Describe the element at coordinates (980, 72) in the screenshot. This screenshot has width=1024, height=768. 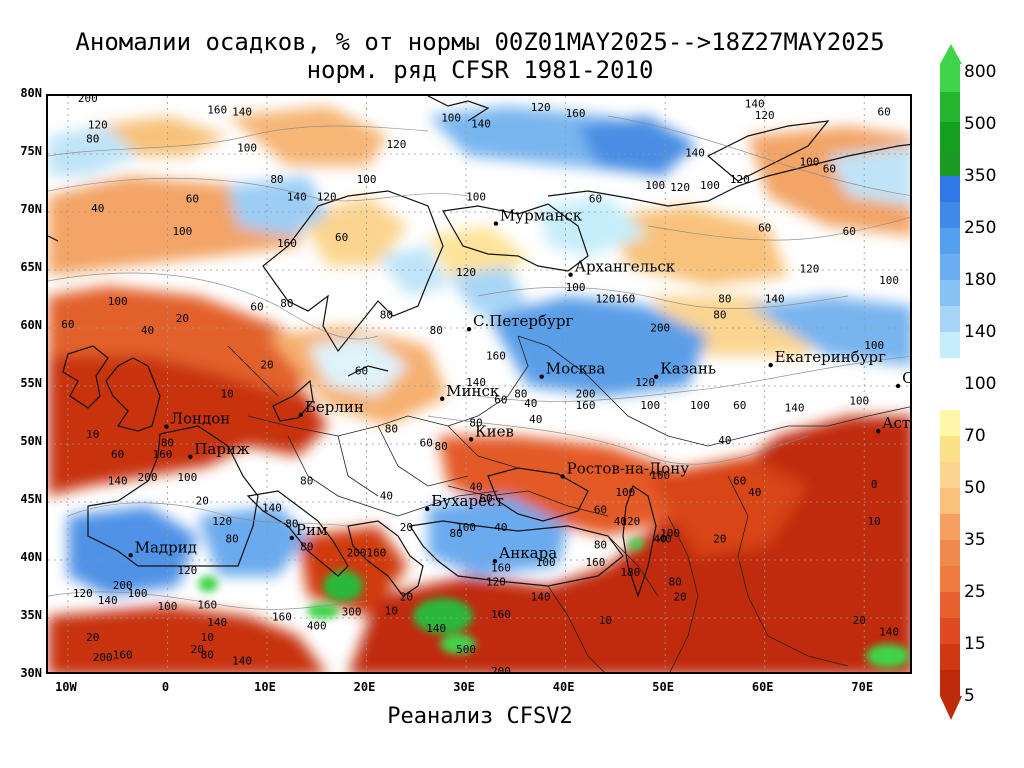
I see `colorbar-label-800: 800` at that location.